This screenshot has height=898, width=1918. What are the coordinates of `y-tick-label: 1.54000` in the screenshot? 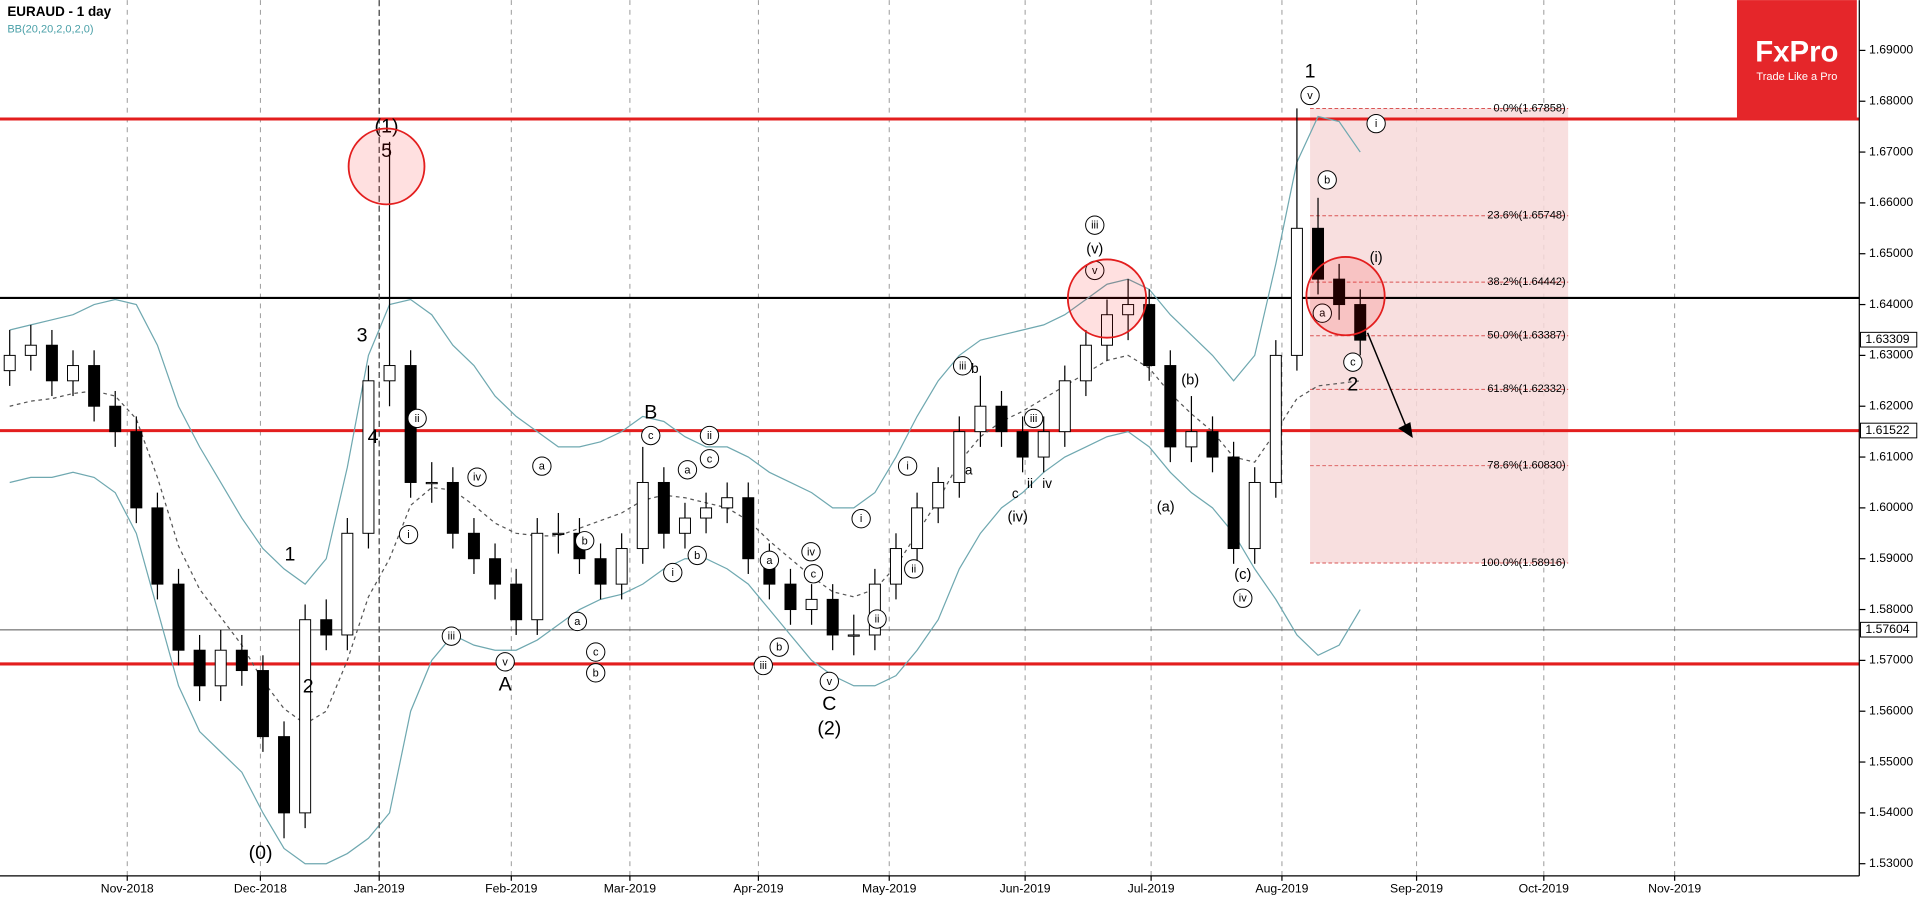 It's located at (1891, 812).